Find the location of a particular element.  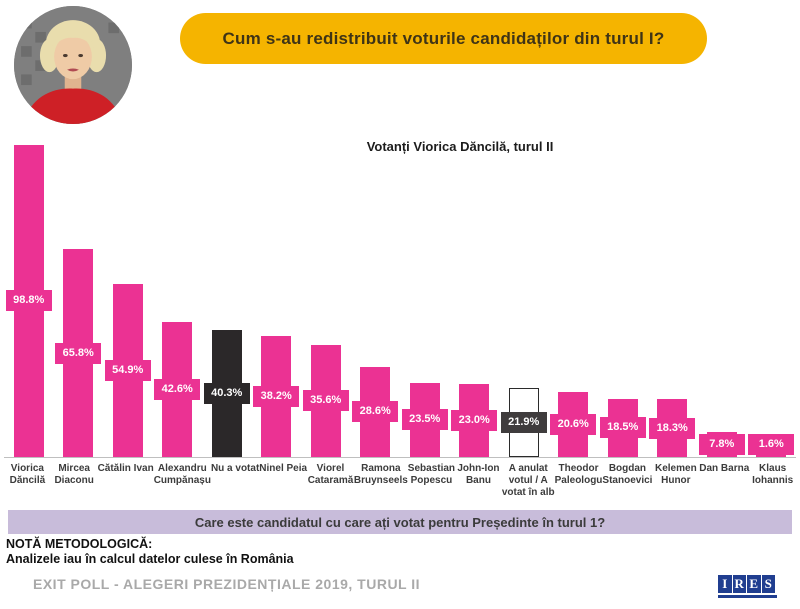

ires-logo-tagline-bar is located at coordinates (747, 596).